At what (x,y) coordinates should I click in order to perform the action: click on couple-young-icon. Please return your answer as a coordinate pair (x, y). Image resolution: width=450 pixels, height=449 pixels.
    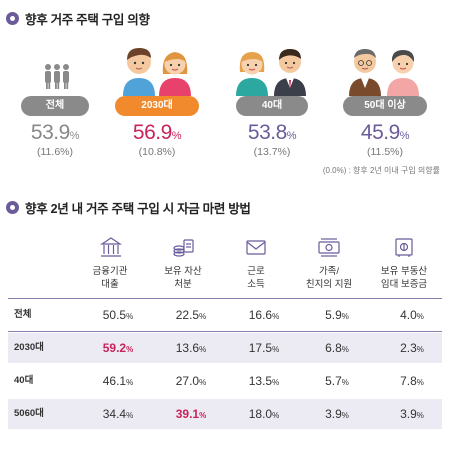
    Looking at the image, I should click on (157, 67).